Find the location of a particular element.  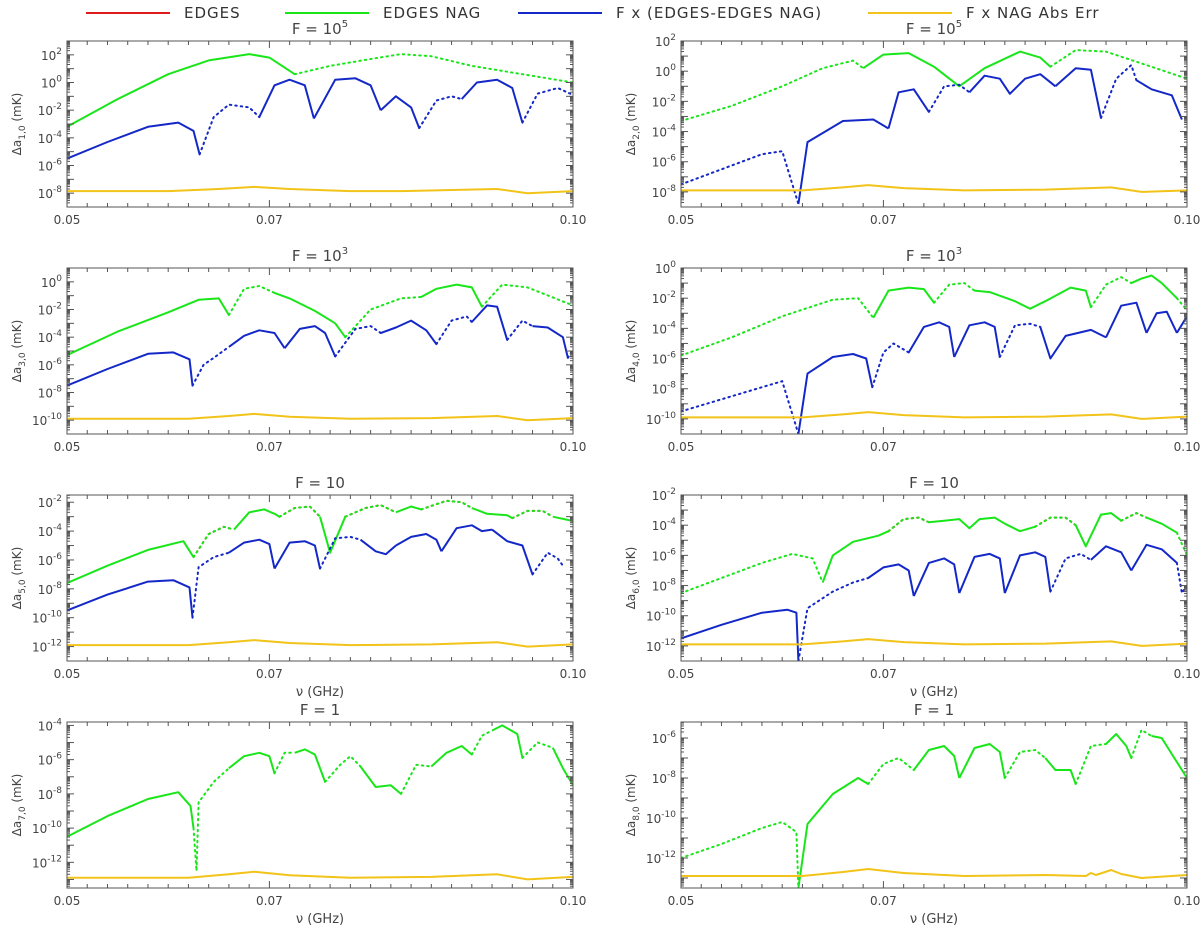

legend-swatch-edges is located at coordinates (128, 13).